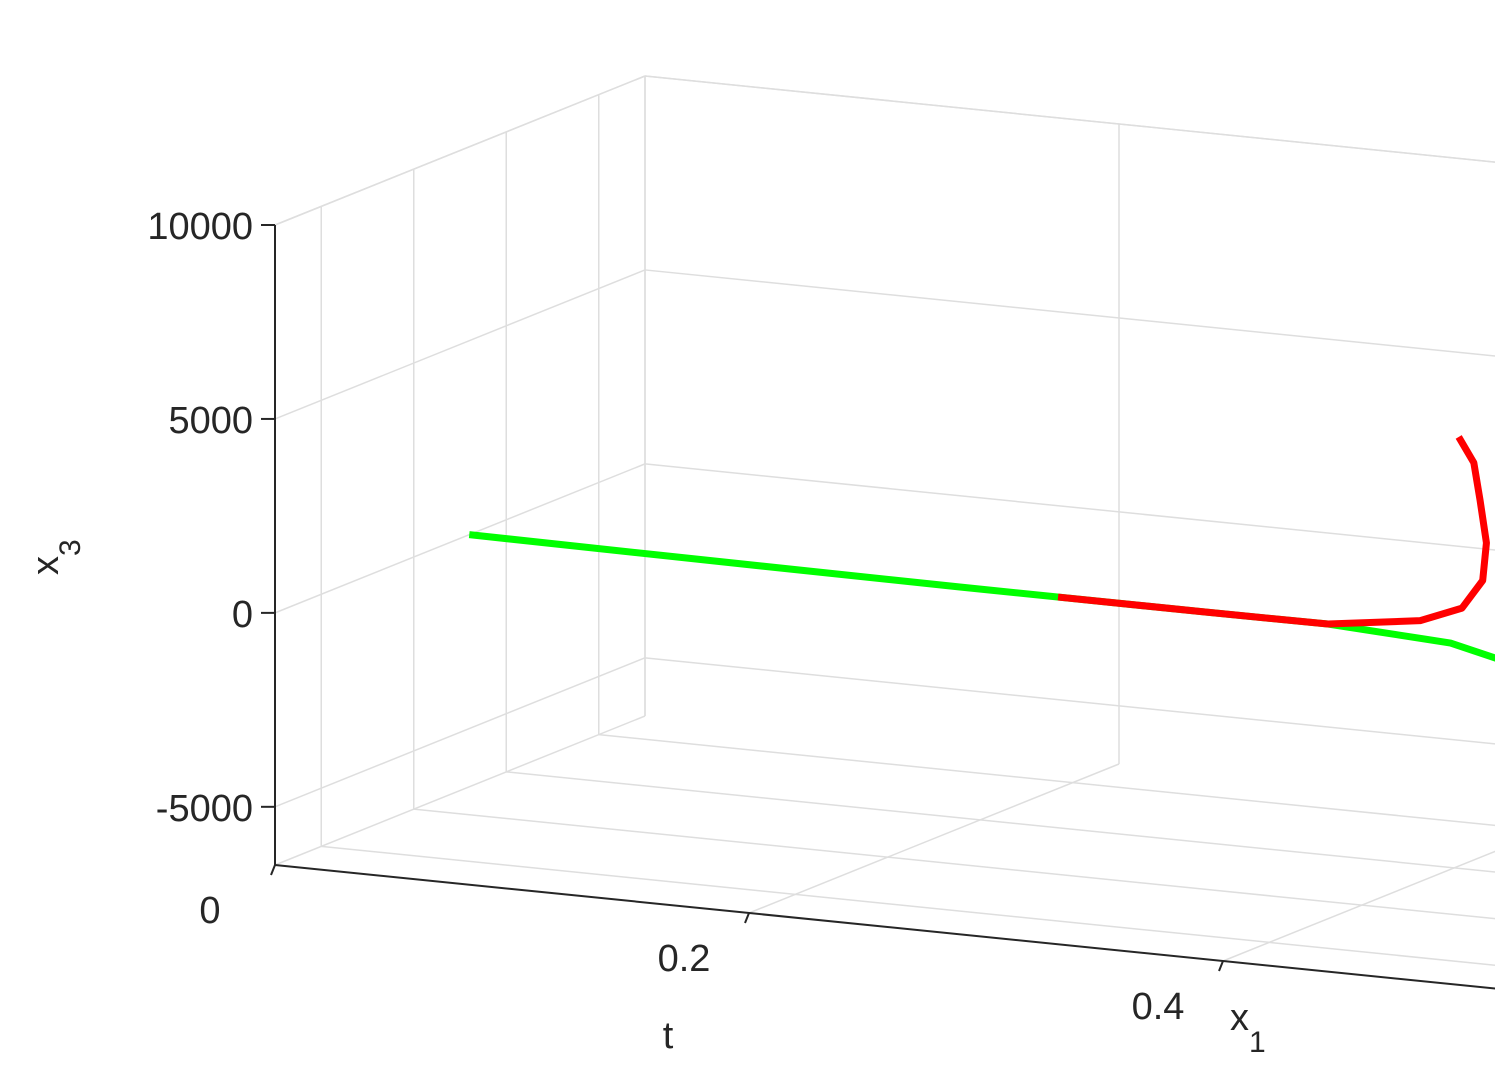 The image size is (1495, 1068). I want to click on x-axis-line, so click(884, 927).